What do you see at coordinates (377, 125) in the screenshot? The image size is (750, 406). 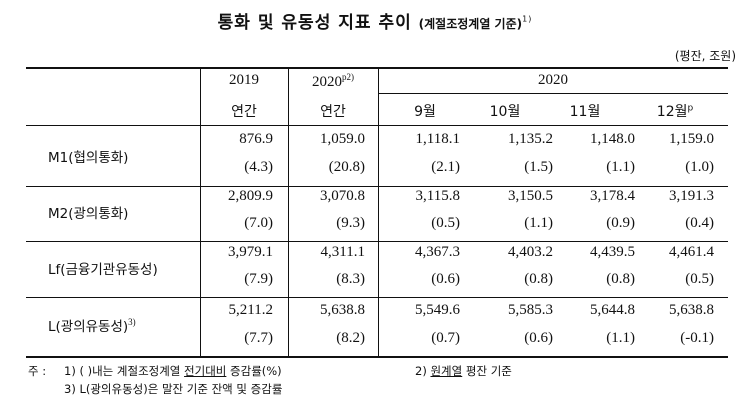 I see `header-bottom-border` at bounding box center [377, 125].